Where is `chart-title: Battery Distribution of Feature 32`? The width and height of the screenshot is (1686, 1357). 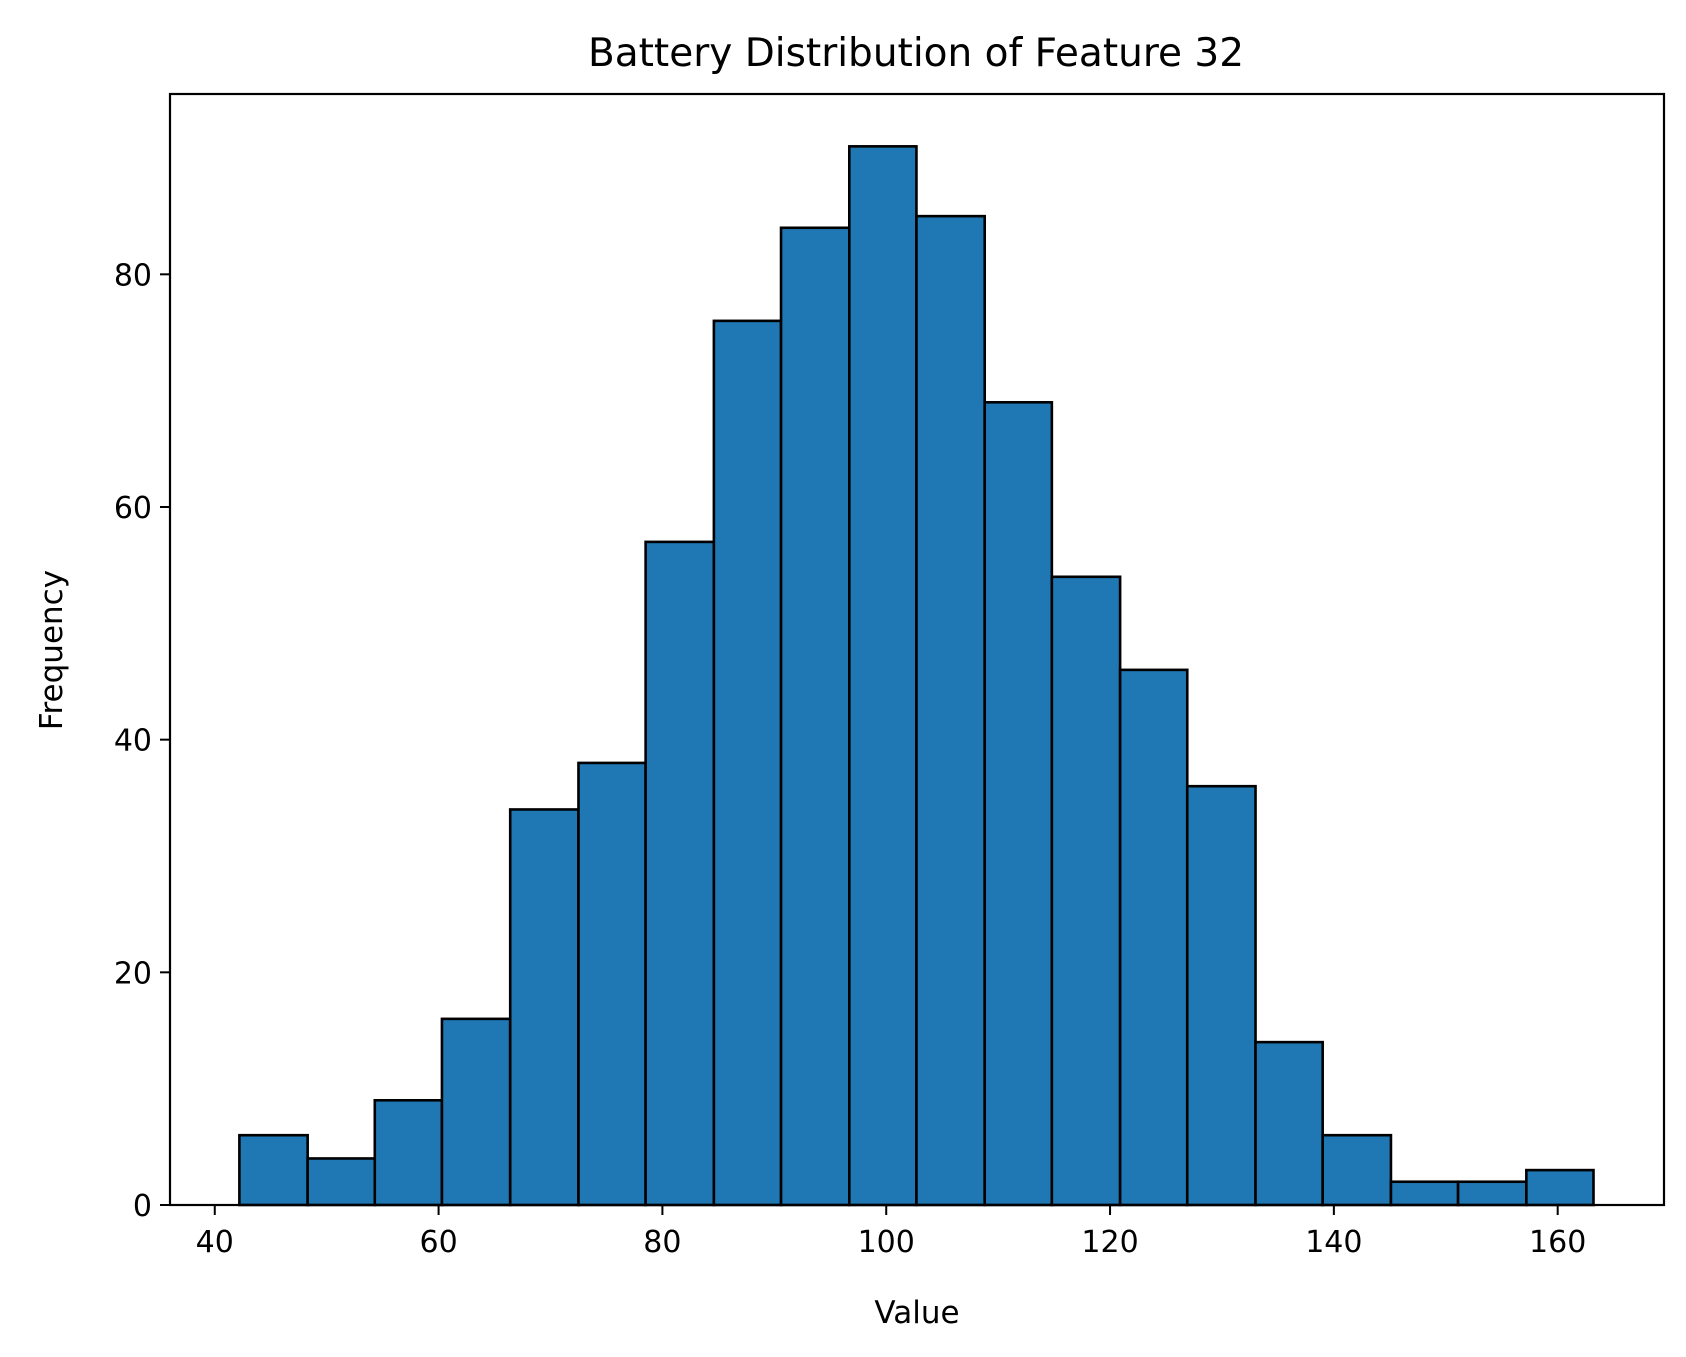
chart-title: Battery Distribution of Feature 32 is located at coordinates (916, 53).